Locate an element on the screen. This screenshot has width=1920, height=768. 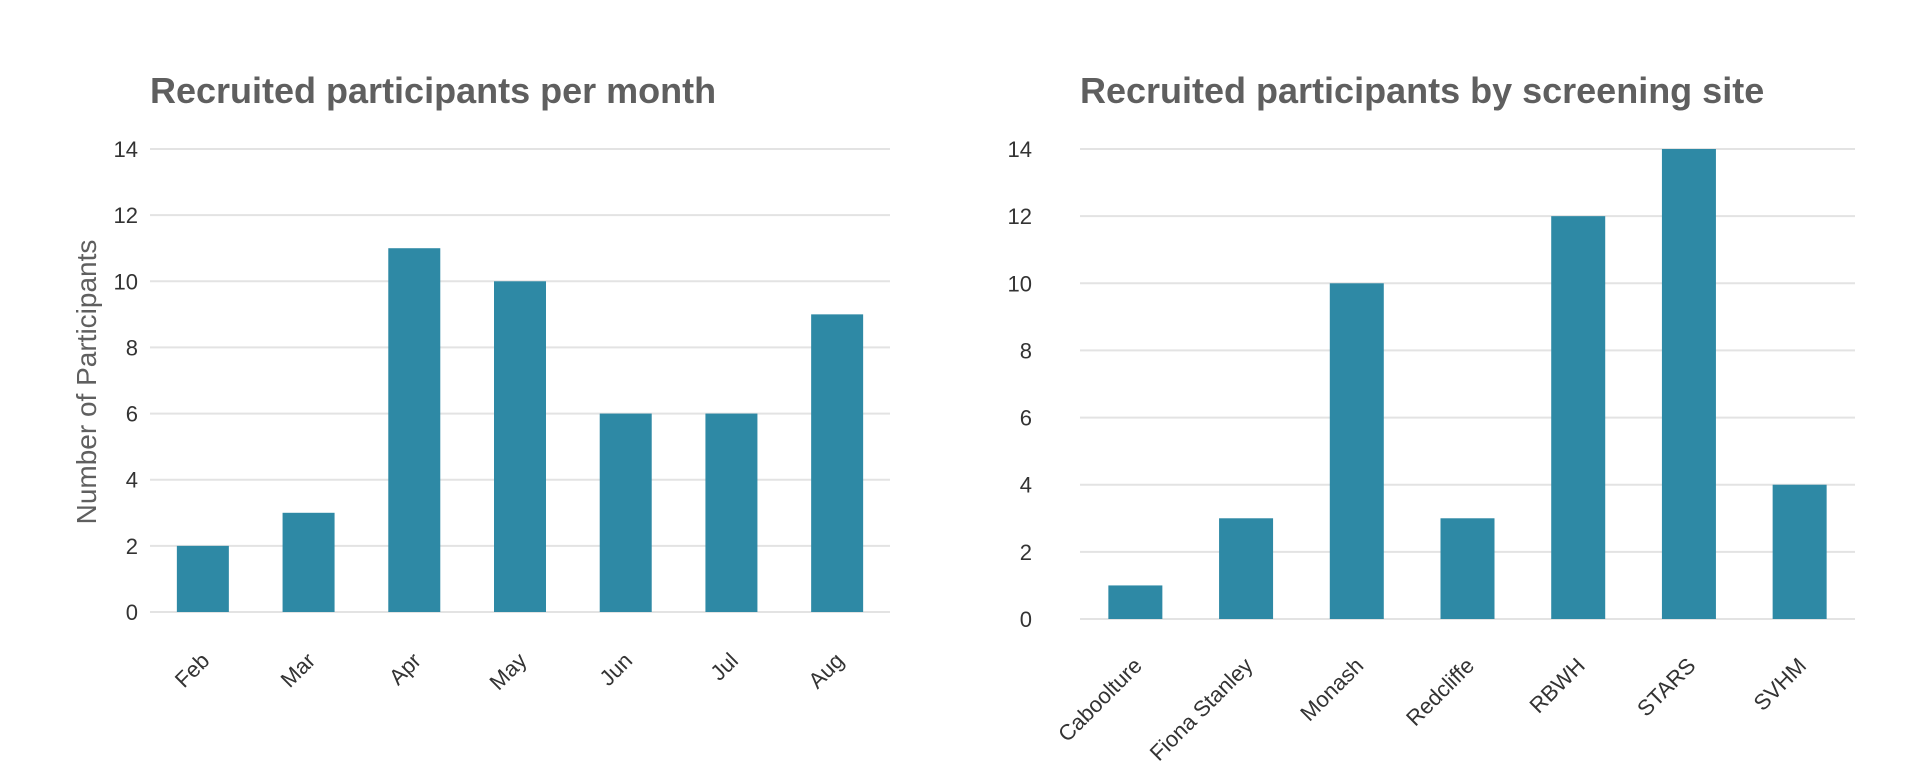
bar-aug is located at coordinates (837, 463).